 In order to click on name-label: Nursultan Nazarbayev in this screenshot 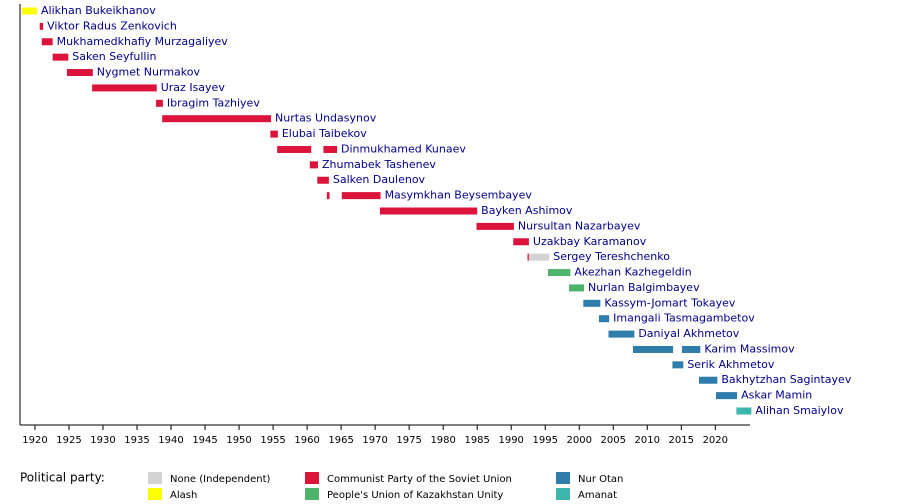, I will do `click(579, 225)`.